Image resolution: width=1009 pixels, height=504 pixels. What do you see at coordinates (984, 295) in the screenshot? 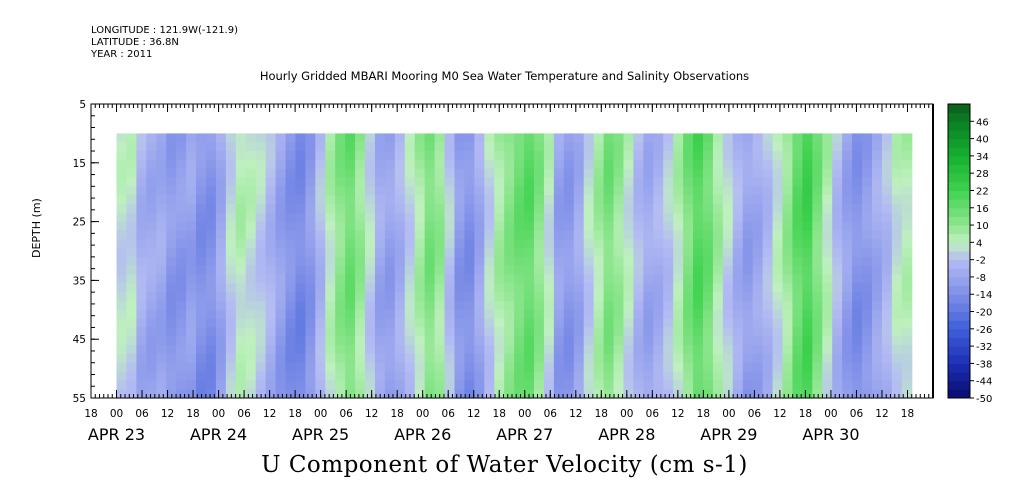
I see `colorbar-label: -14` at bounding box center [984, 295].